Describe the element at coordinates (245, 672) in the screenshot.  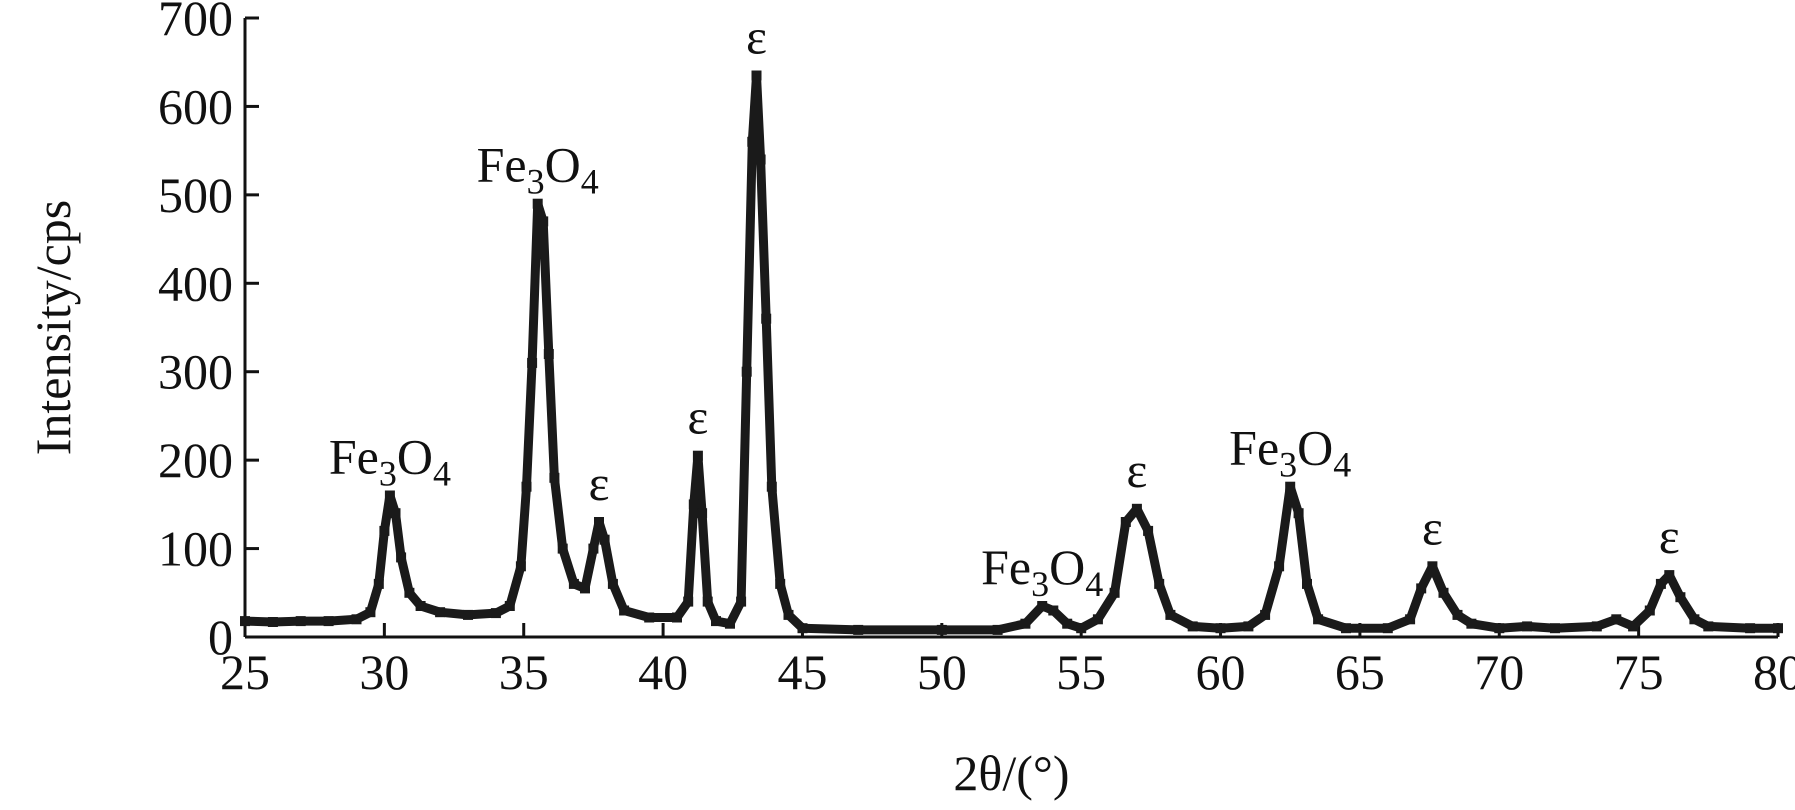
I see `x-tick-label: 25` at that location.